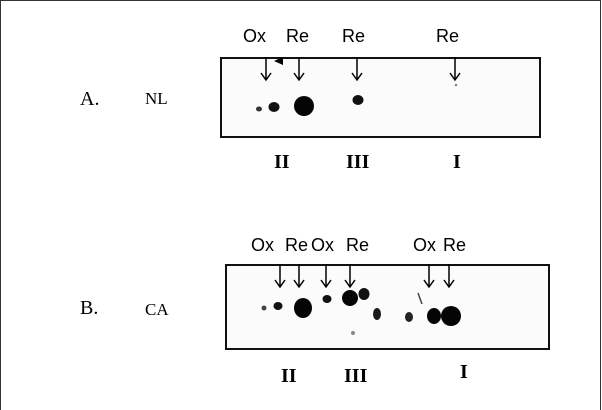  Describe the element at coordinates (278, 61) in the screenshot. I see `left-arrowhead-icon` at that location.